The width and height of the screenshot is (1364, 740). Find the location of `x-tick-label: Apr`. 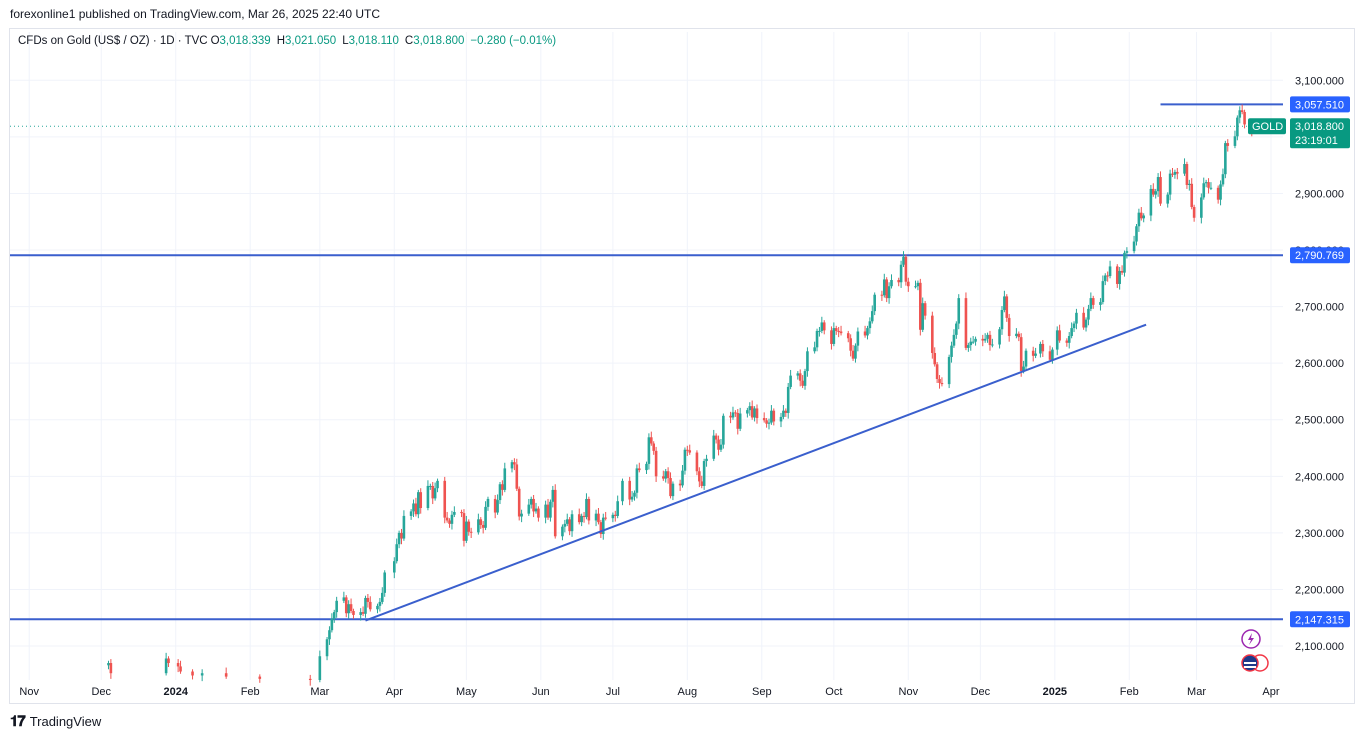

x-tick-label: Apr is located at coordinates (1270, 692).